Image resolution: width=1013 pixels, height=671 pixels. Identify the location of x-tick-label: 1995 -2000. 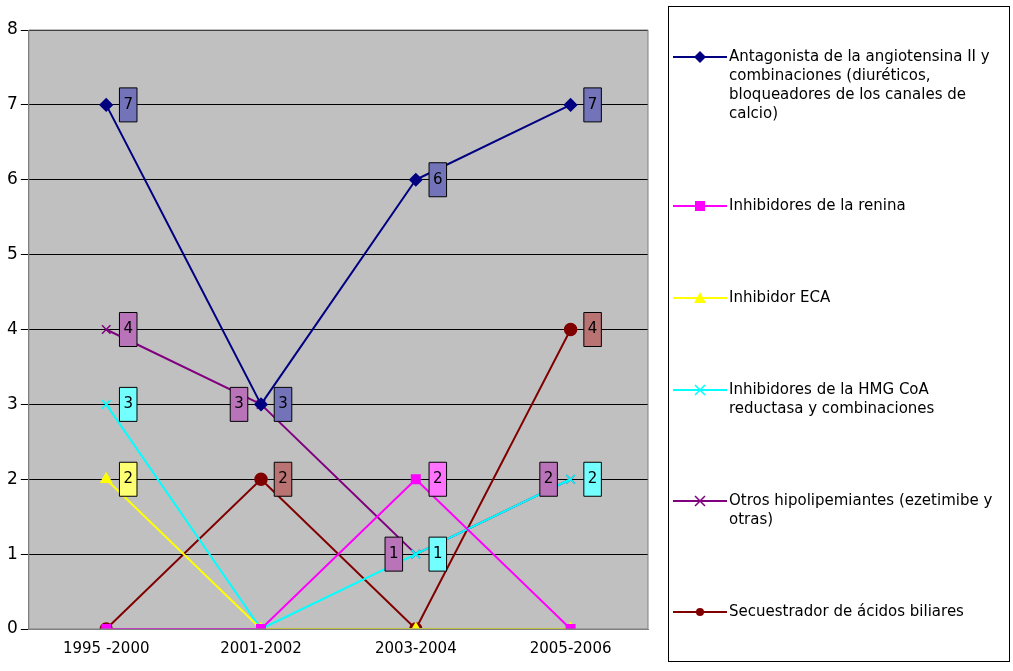
(106, 647).